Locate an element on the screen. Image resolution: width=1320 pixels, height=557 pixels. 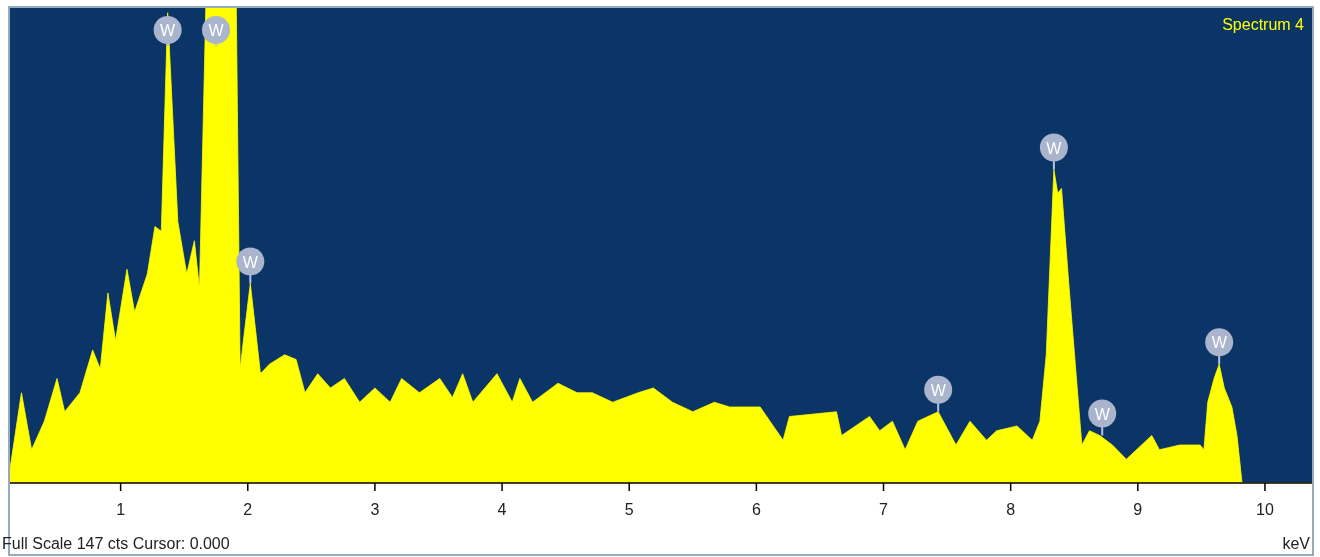
x-tick-label: 4 is located at coordinates (502, 509).